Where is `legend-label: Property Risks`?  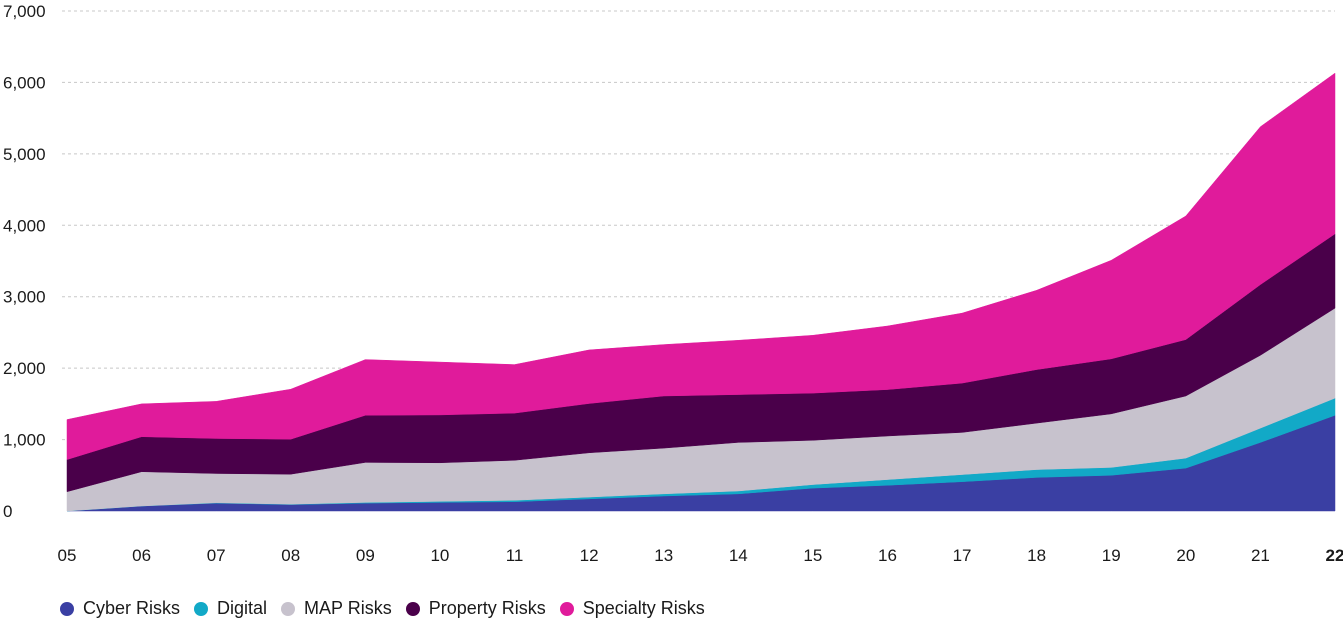 legend-label: Property Risks is located at coordinates (487, 608).